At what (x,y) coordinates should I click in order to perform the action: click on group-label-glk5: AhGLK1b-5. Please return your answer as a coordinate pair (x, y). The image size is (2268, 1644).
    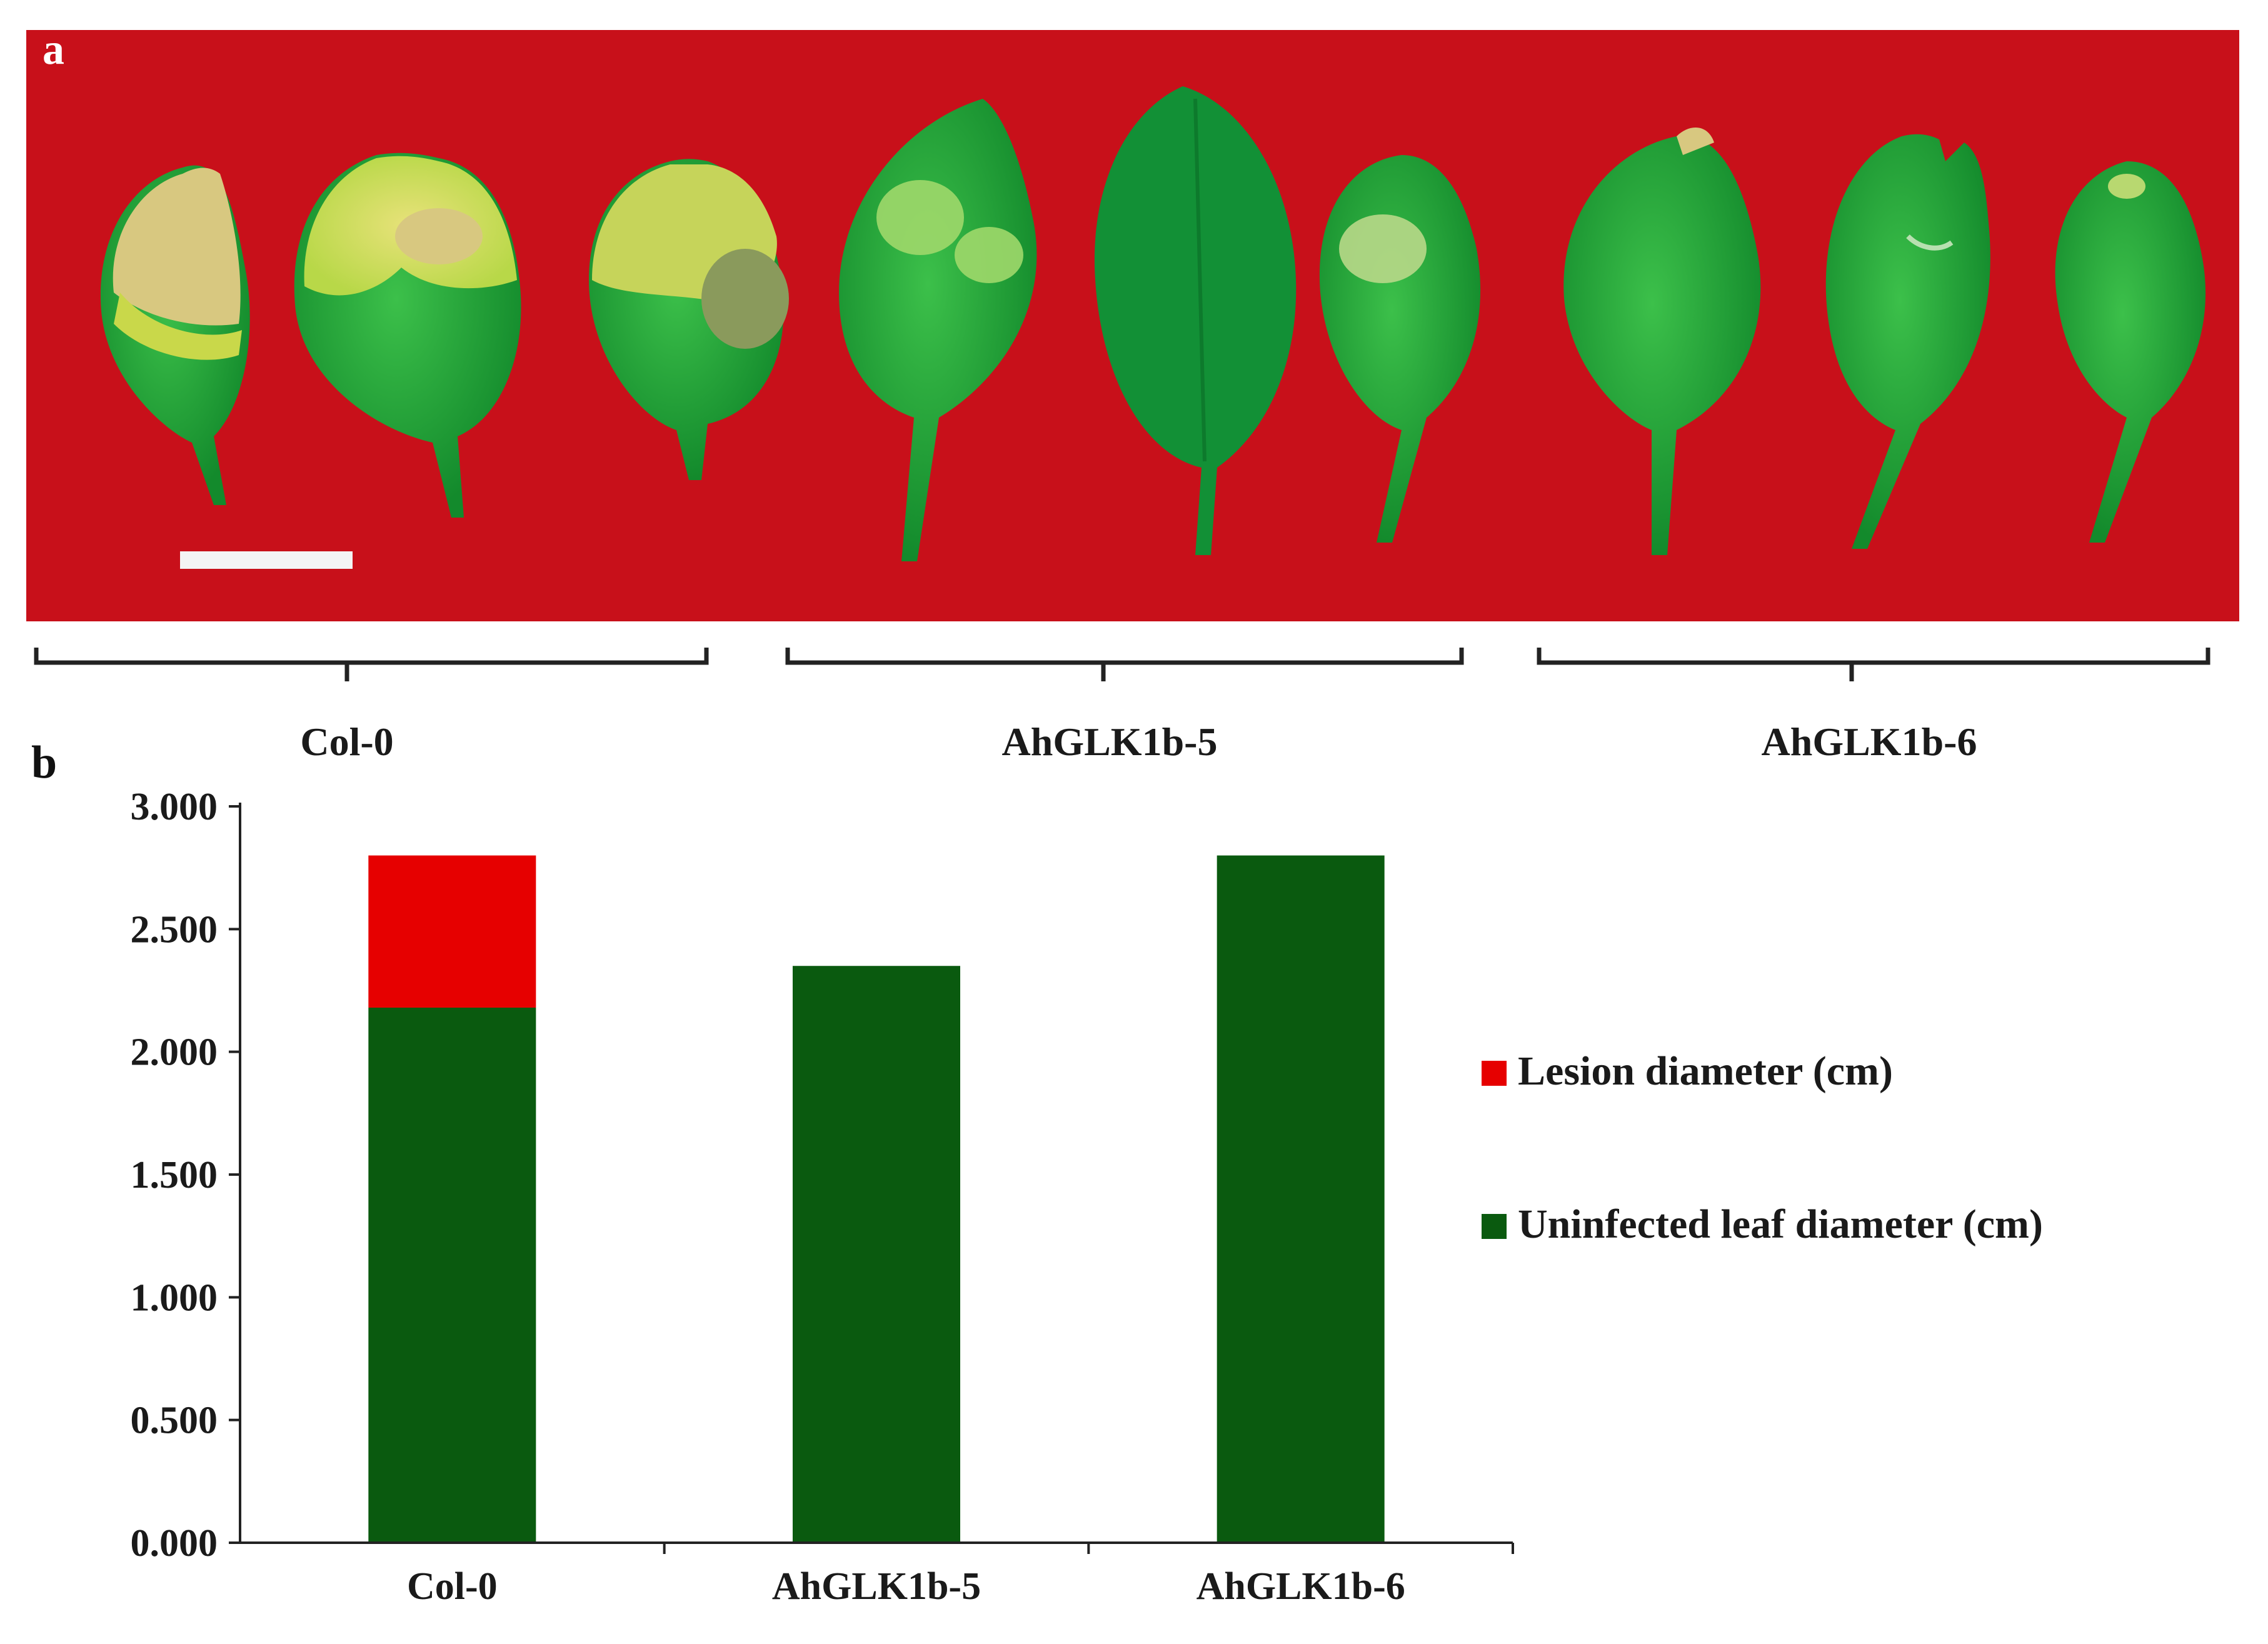
    Looking at the image, I should click on (1109, 741).